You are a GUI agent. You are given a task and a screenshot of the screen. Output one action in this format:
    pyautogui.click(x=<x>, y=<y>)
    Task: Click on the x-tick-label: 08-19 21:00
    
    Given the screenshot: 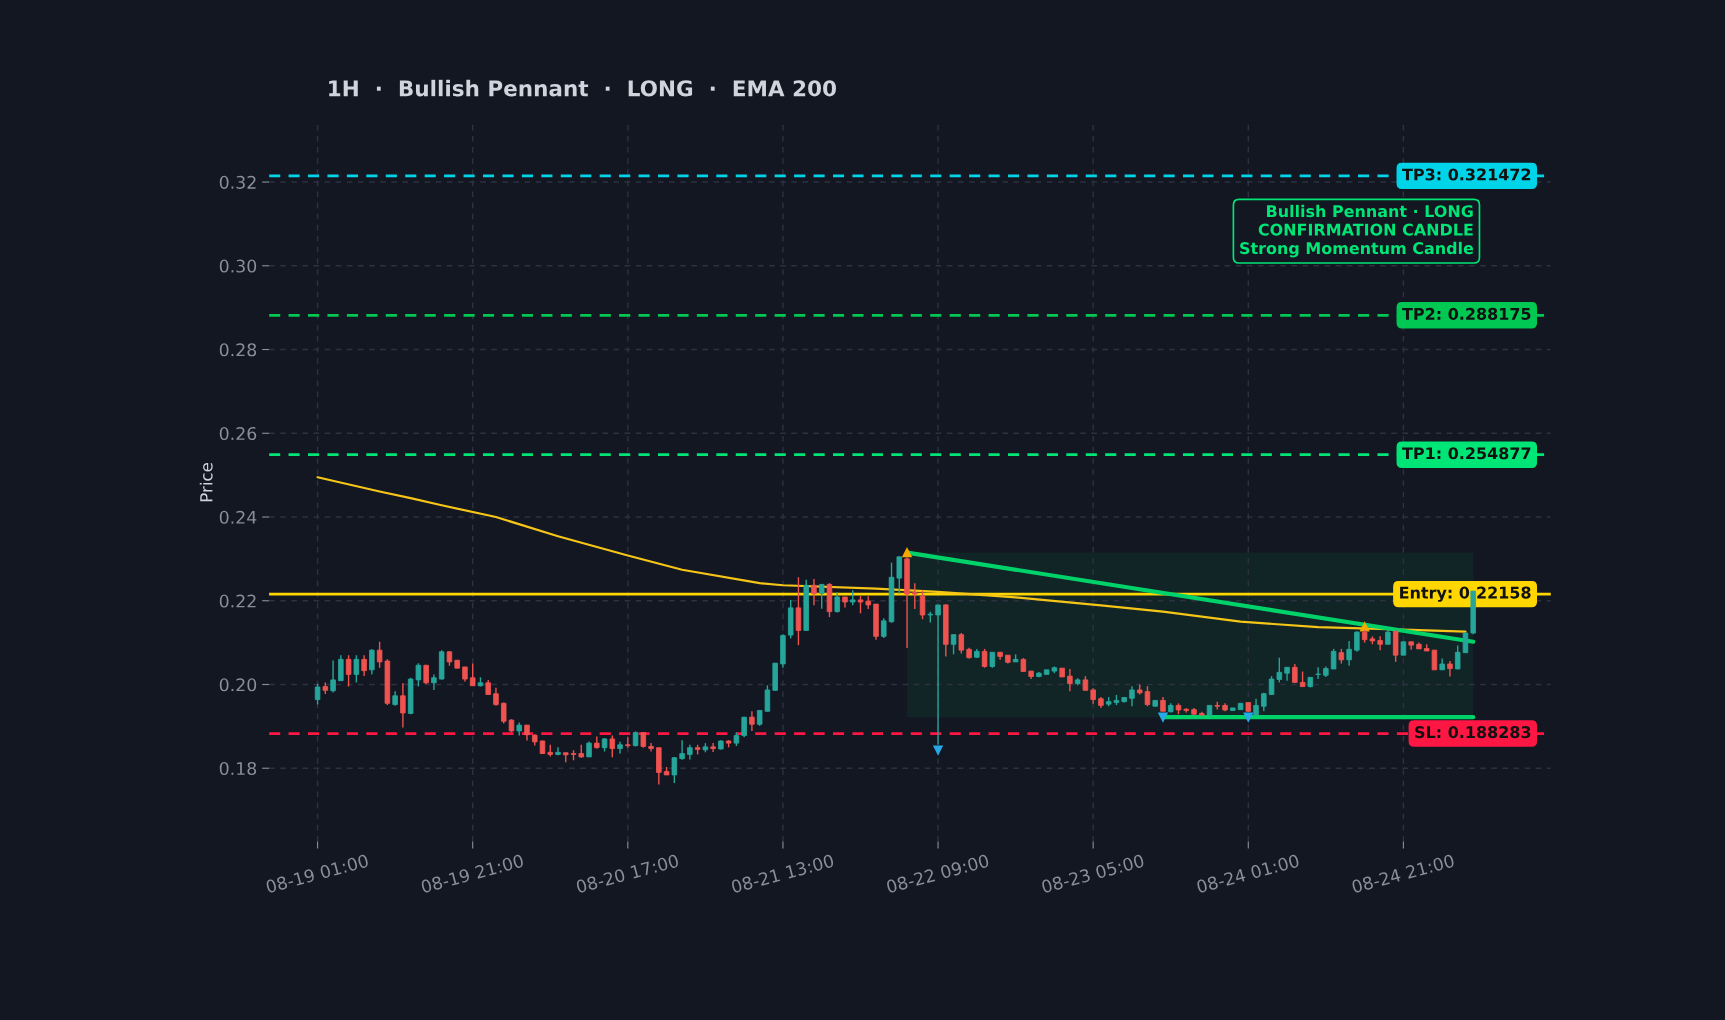 What is the action you would take?
    pyautogui.click(x=472, y=873)
    